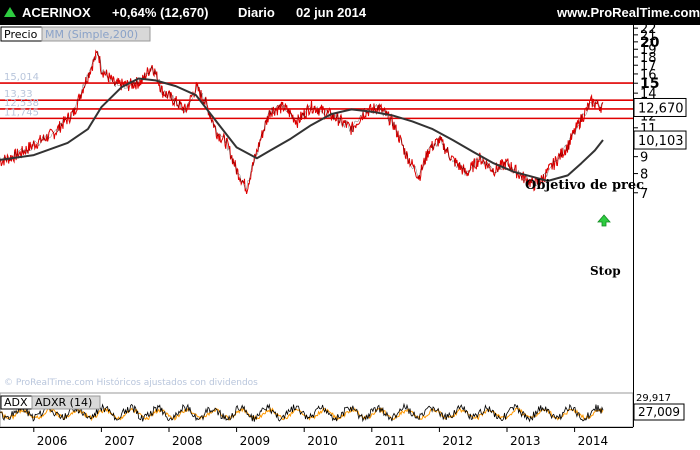 The width and height of the screenshot is (700, 450). I want to click on target-annotation: Objetivo de prec, so click(584, 185).